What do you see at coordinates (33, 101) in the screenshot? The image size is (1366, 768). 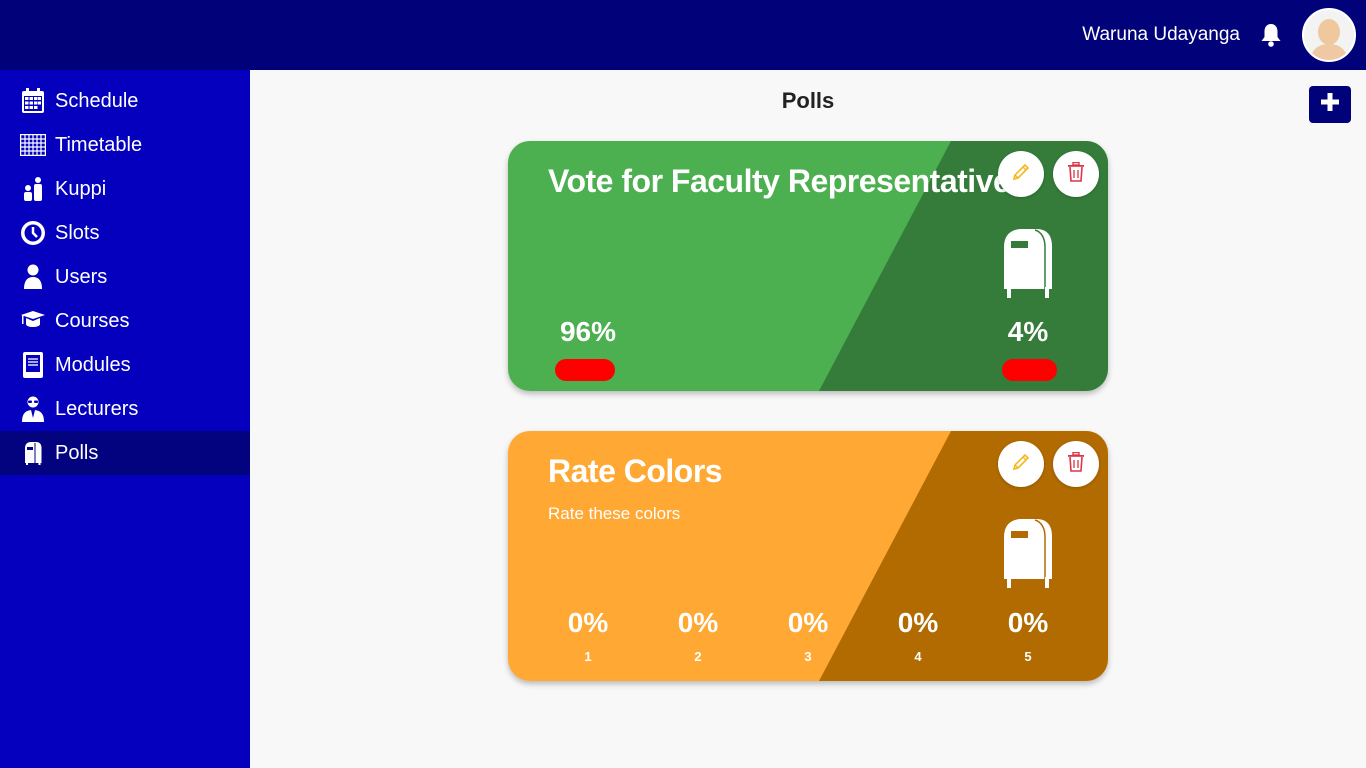 I see `calendar-icon` at bounding box center [33, 101].